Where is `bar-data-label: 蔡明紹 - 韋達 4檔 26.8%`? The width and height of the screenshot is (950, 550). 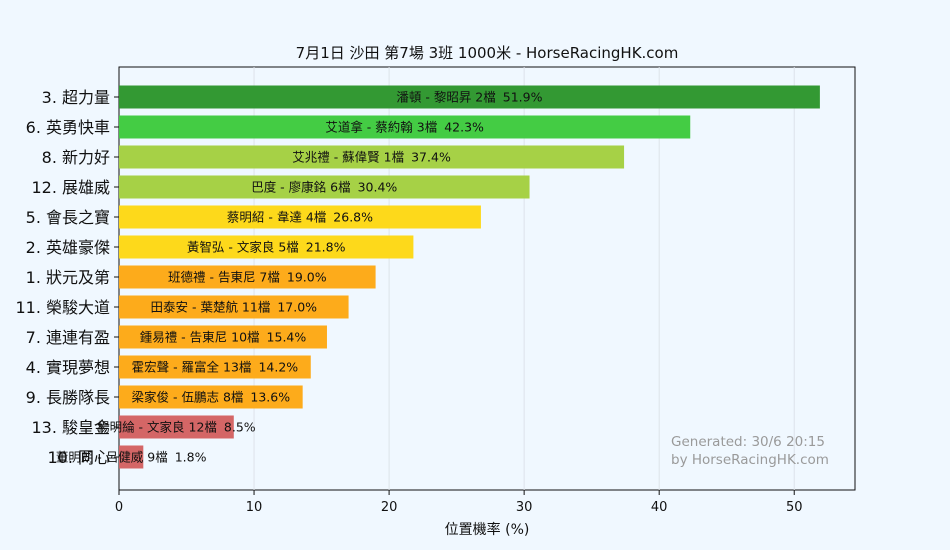
bar-data-label: 蔡明紹 - 韋達 4檔 26.8% is located at coordinates (300, 217).